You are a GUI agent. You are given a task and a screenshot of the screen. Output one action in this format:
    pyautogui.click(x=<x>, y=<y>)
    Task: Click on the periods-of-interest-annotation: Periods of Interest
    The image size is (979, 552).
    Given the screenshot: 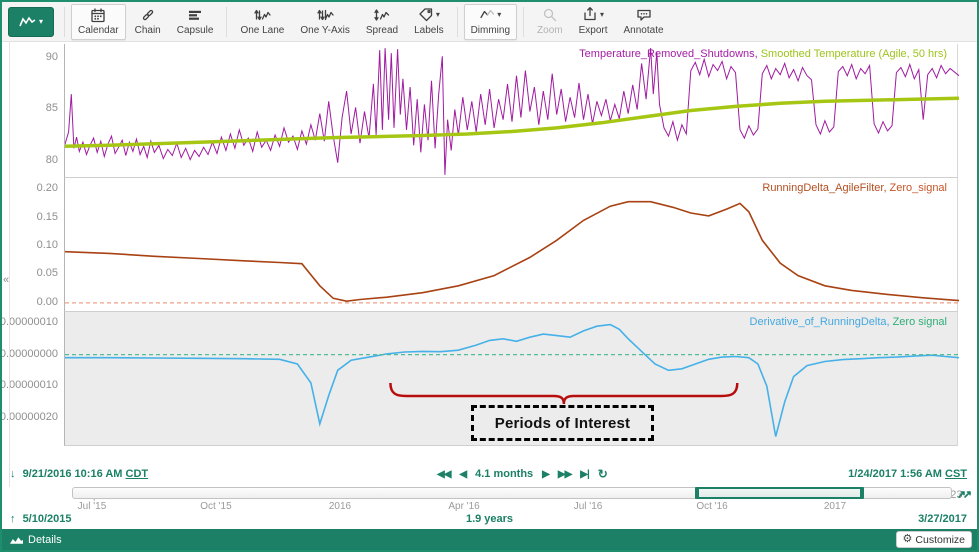 What is the action you would take?
    pyautogui.click(x=562, y=423)
    